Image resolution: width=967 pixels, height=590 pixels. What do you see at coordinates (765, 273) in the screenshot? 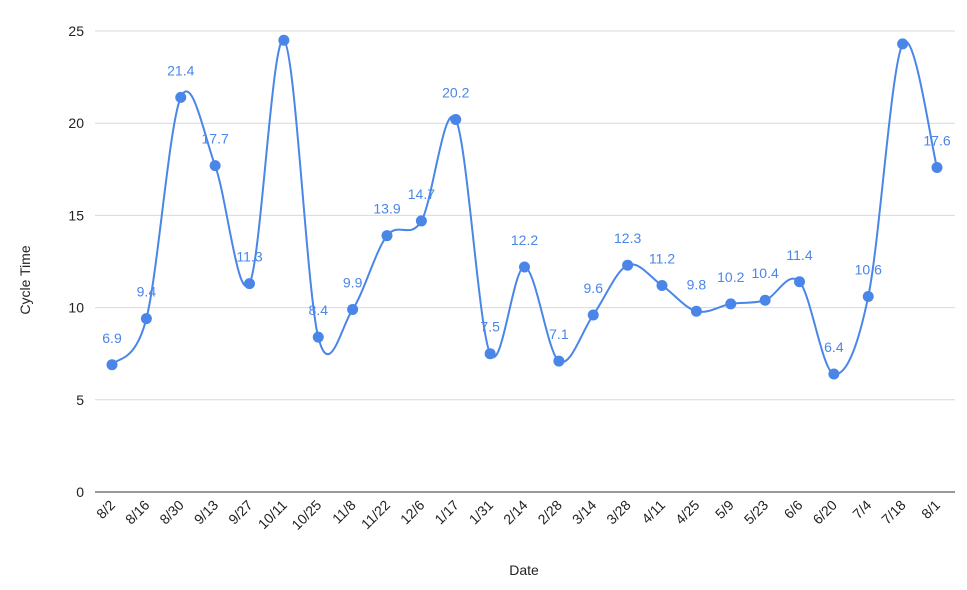
I see `data-label: 10.4` at bounding box center [765, 273].